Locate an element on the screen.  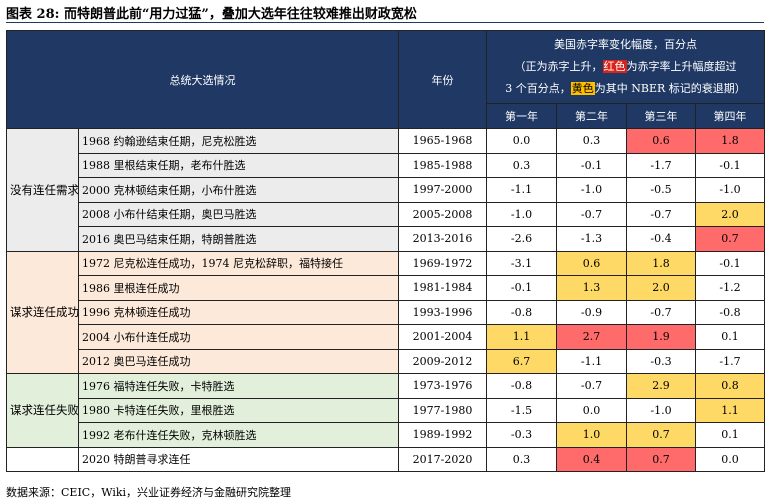
election-description: 1988 里根结束任期，老布什胜选 is located at coordinates (238, 165).